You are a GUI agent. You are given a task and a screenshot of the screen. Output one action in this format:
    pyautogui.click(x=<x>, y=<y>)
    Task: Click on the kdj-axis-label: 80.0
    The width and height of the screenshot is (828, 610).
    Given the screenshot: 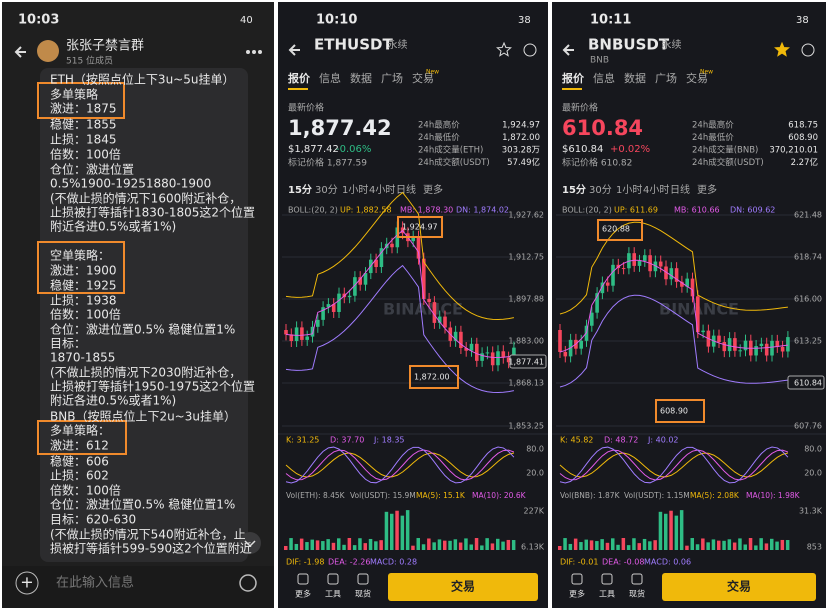 What is the action you would take?
    pyautogui.click(x=535, y=449)
    